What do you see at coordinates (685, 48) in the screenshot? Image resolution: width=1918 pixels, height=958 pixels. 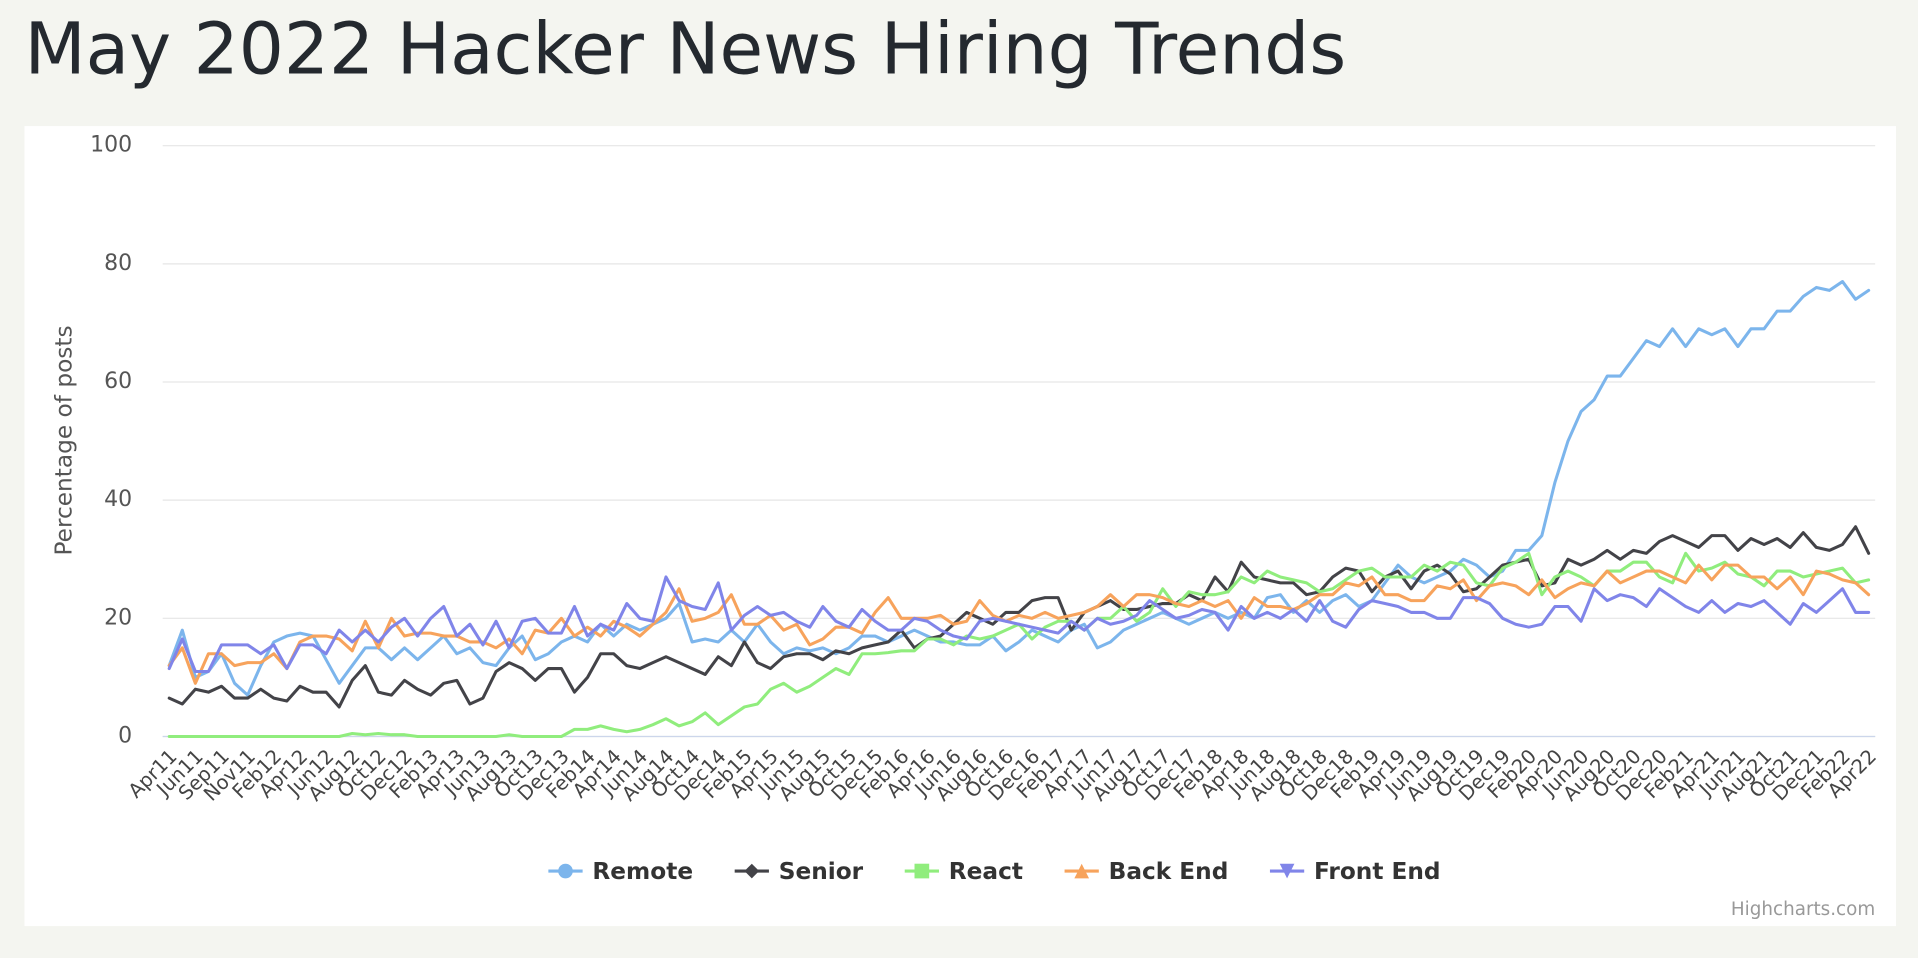 I see `page-title: May 2022 Hacker News Hiring Trends` at bounding box center [685, 48].